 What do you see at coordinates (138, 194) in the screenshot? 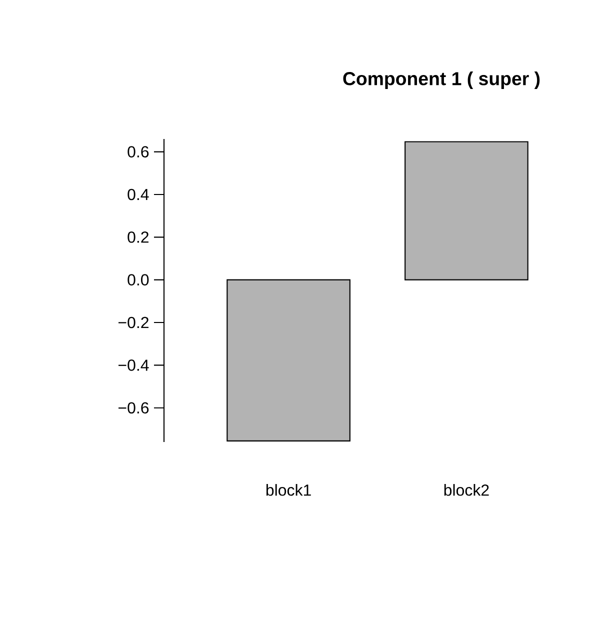
I see `y-tick-label: 0.4` at bounding box center [138, 194].